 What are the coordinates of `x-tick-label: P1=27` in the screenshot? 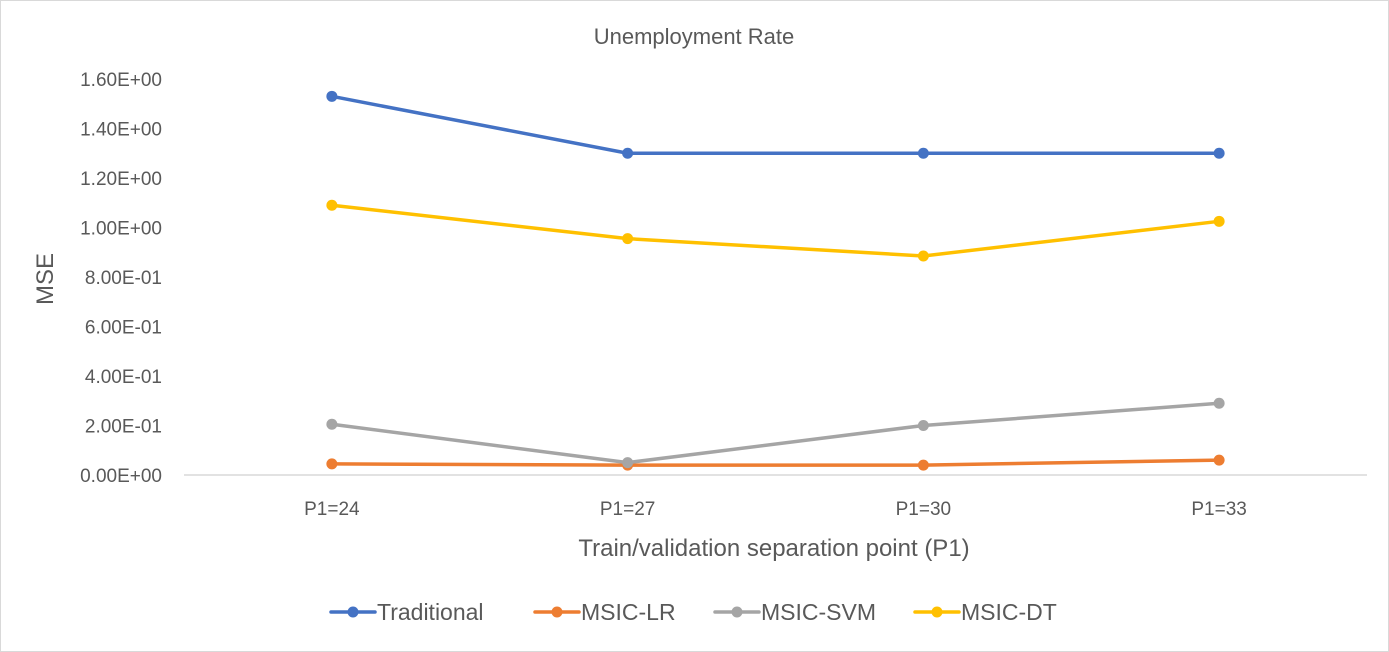 It's located at (627, 509).